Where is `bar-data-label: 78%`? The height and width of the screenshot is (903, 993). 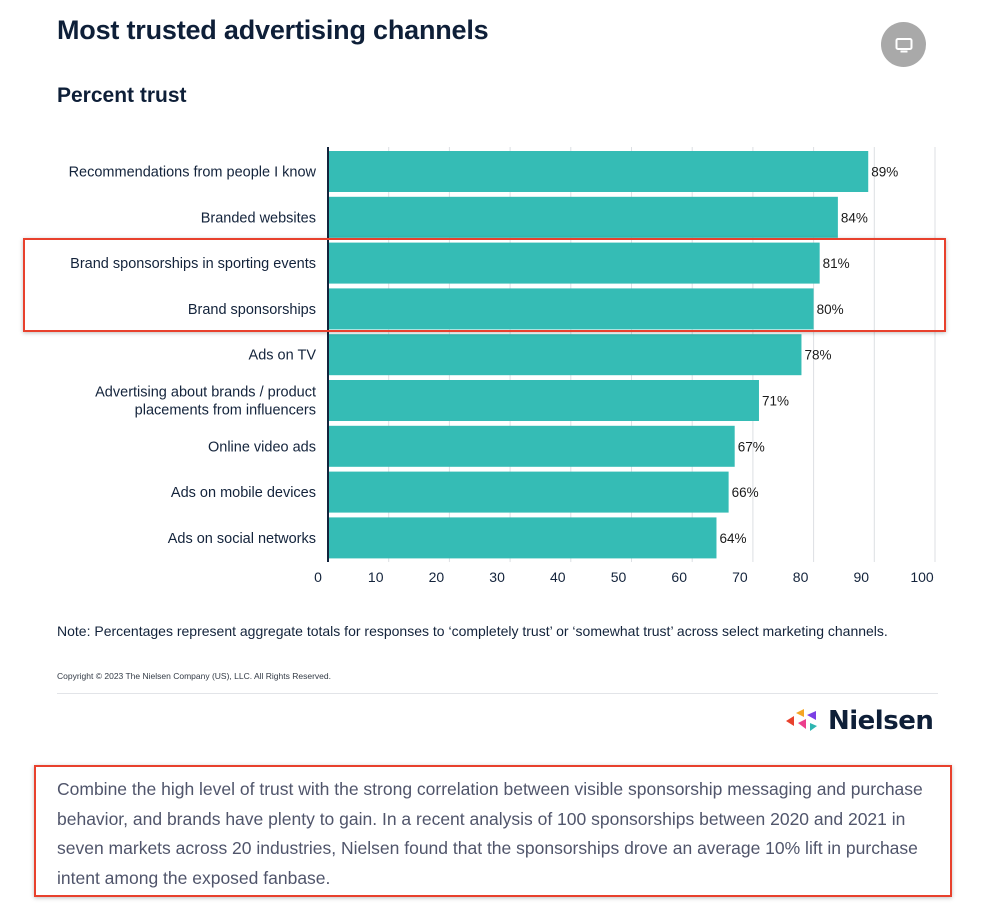
bar-data-label: 78% is located at coordinates (817, 355).